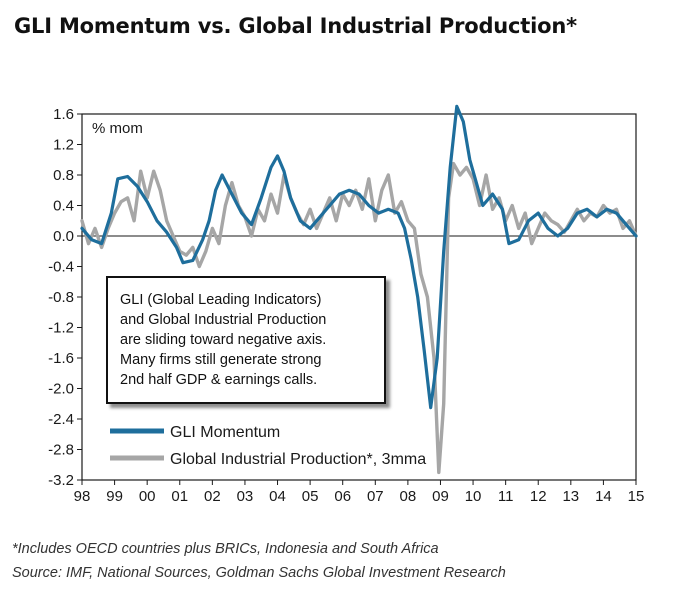 This screenshot has width=674, height=611. Describe the element at coordinates (61, 480) in the screenshot. I see `y-tick-label: -3.2` at that location.